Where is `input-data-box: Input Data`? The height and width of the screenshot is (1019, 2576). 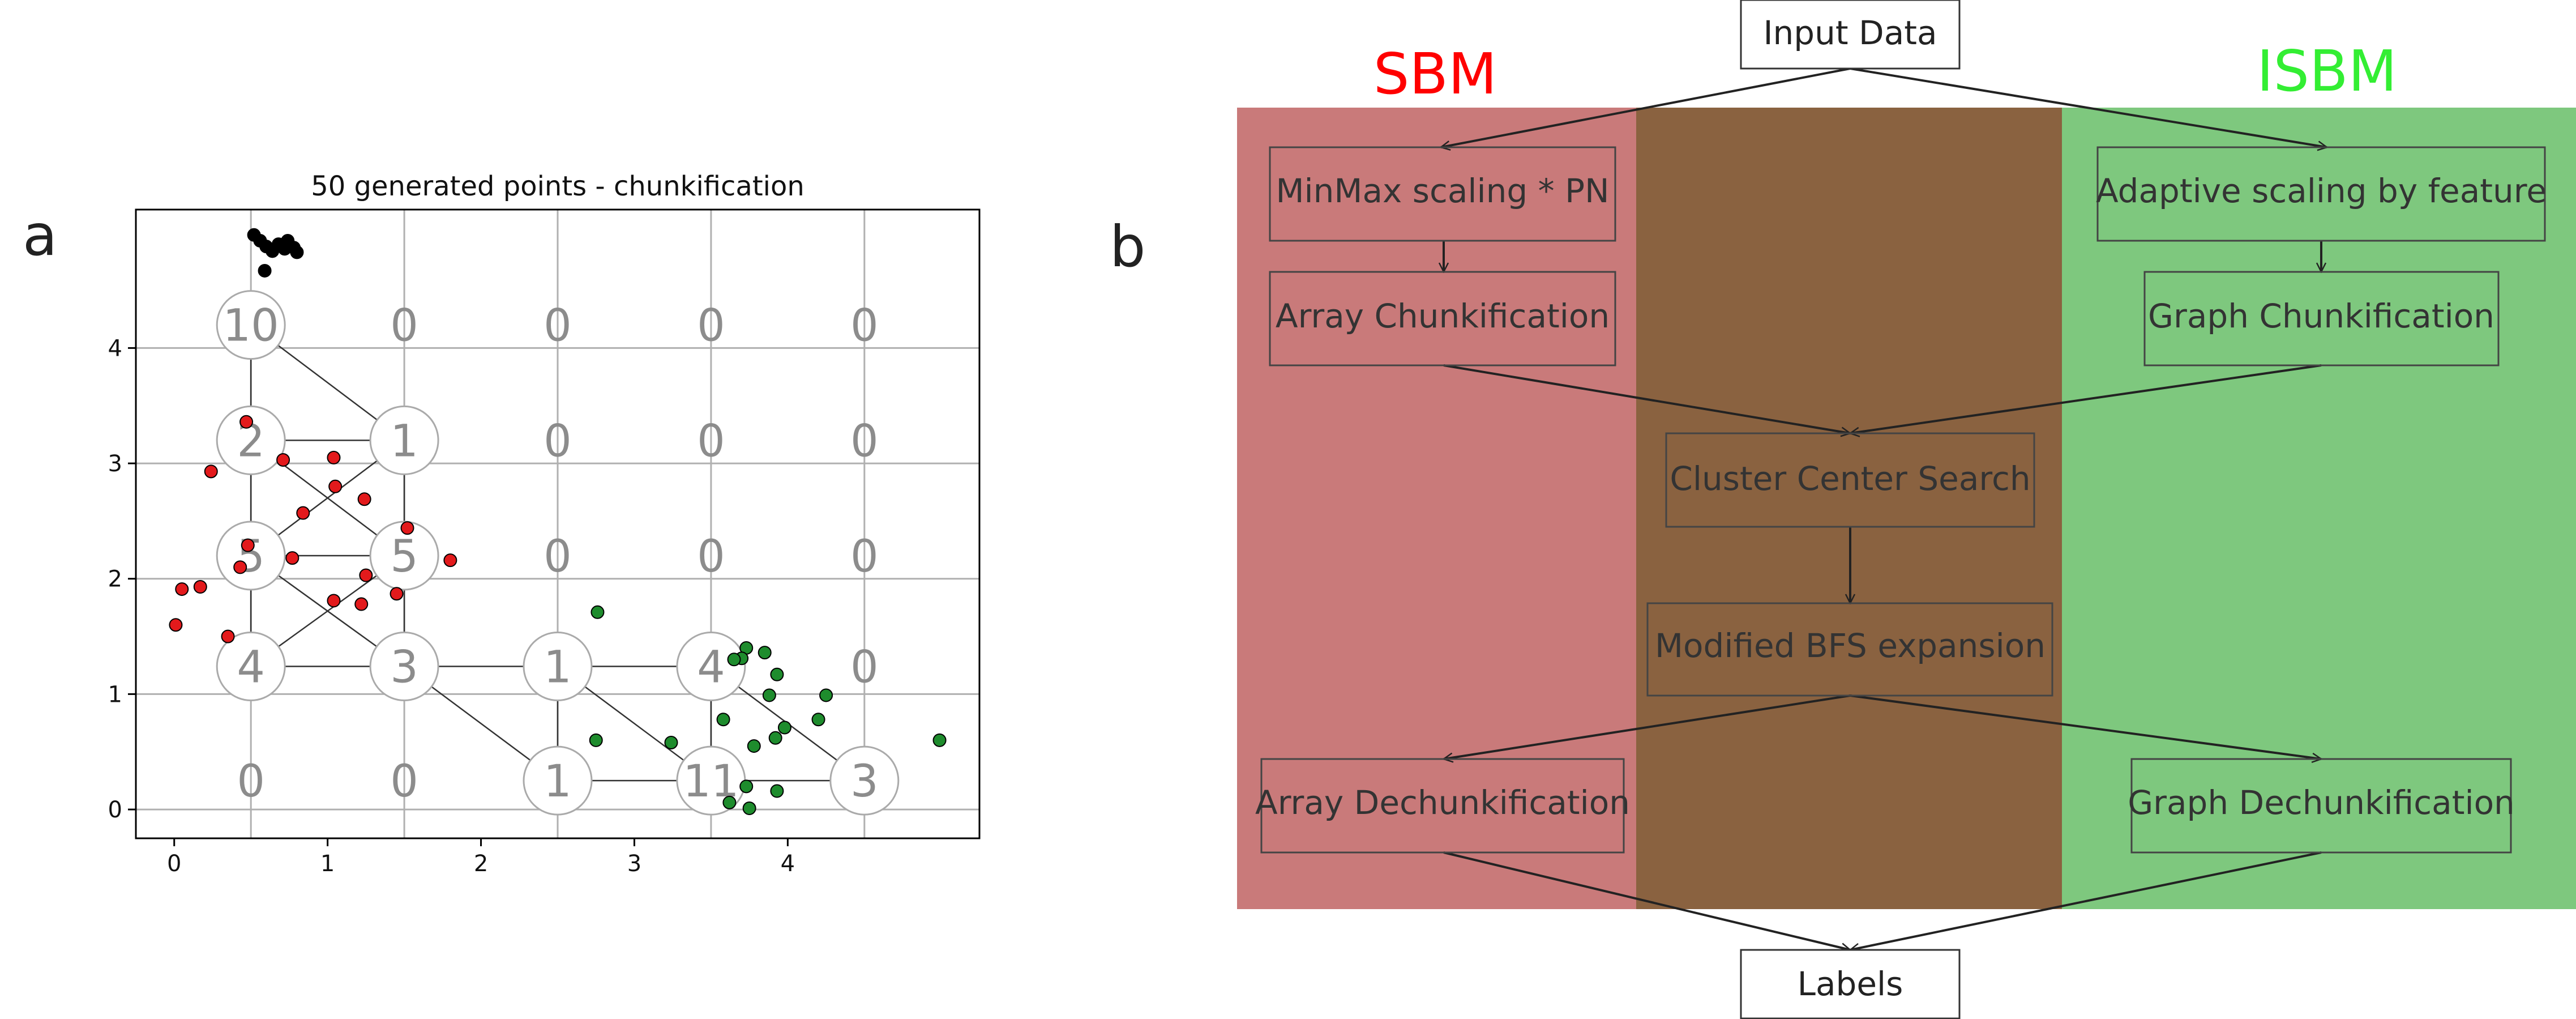 input-data-box: Input Data is located at coordinates (1850, 35).